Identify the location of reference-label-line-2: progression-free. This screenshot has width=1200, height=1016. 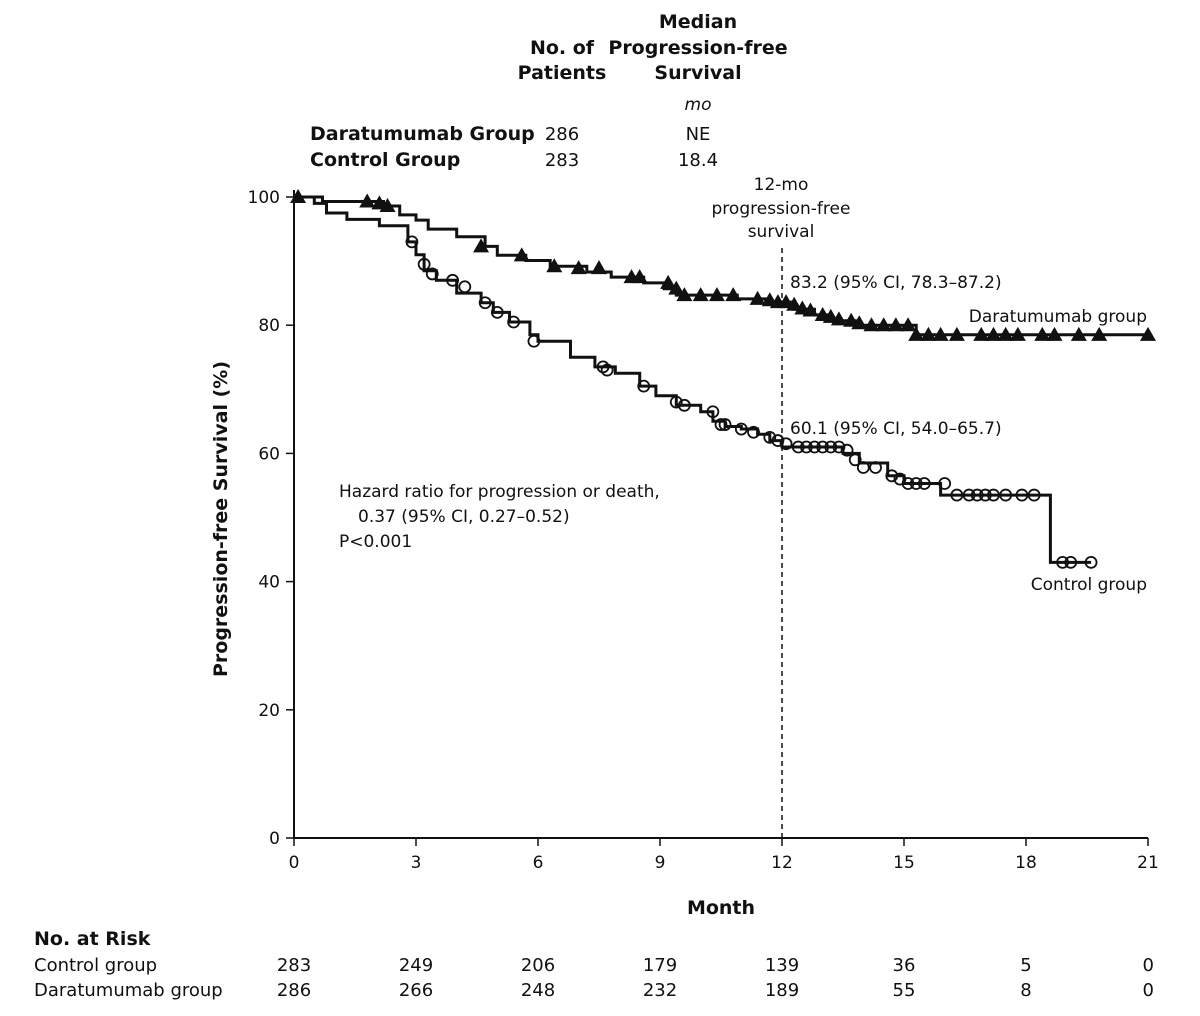
(781, 209).